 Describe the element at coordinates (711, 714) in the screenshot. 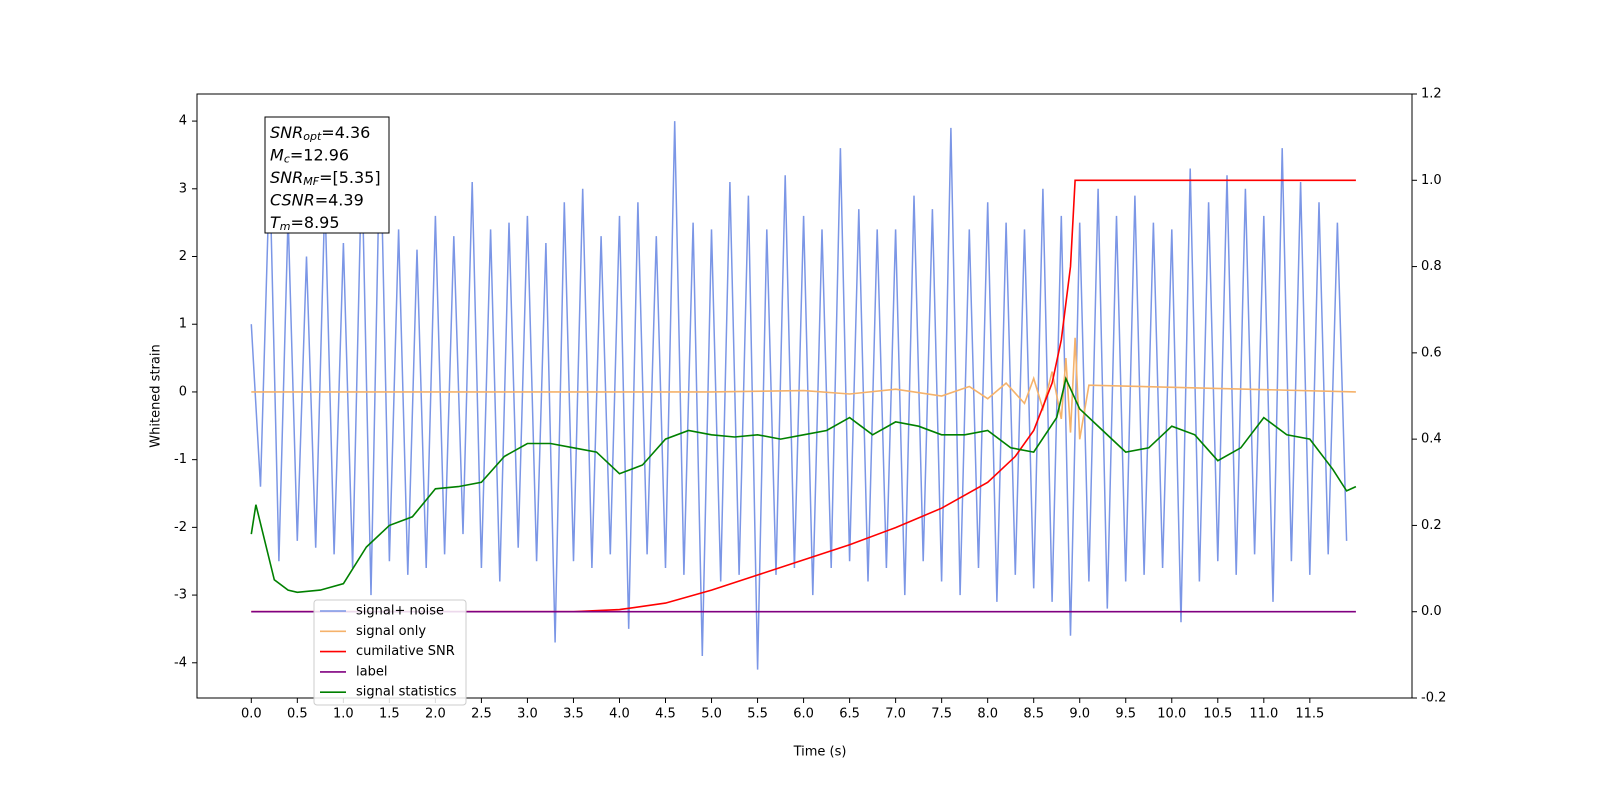

I see `x-tick-label: 5.0` at that location.